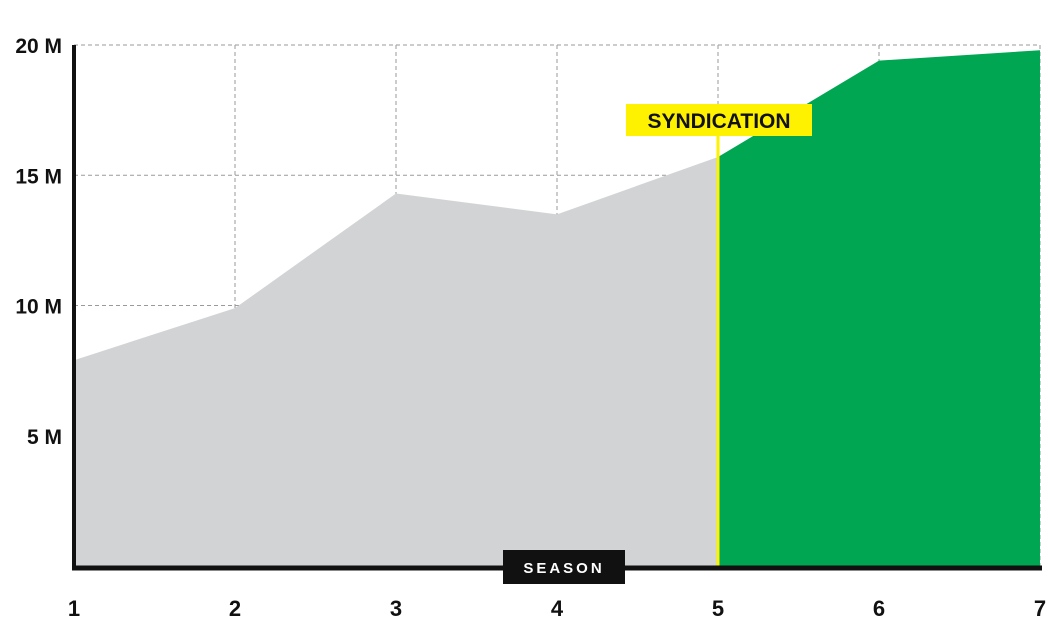 The image size is (1058, 633). What do you see at coordinates (718, 608) in the screenshot?
I see `x-tick-label-5: 5` at bounding box center [718, 608].